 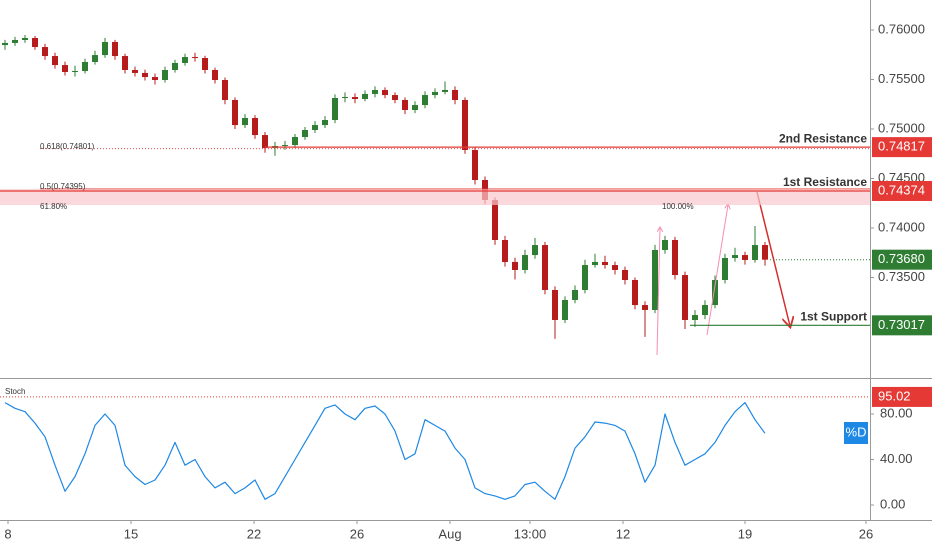 I want to click on fib-percent: 61.80%, so click(x=53, y=206).